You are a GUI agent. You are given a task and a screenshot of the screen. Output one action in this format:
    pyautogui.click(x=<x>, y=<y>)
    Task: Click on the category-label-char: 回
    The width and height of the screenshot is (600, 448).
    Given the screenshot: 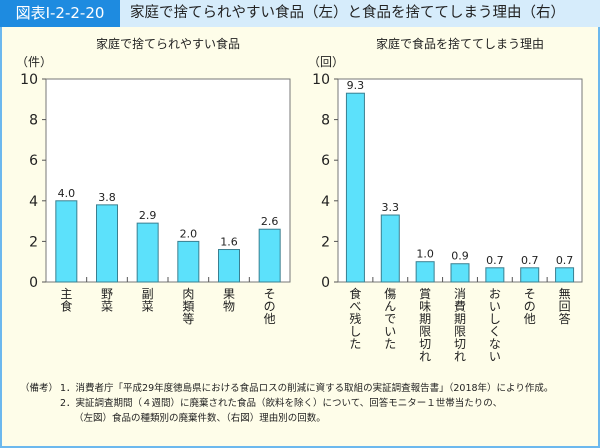 What is the action you would take?
    pyautogui.click(x=565, y=307)
    